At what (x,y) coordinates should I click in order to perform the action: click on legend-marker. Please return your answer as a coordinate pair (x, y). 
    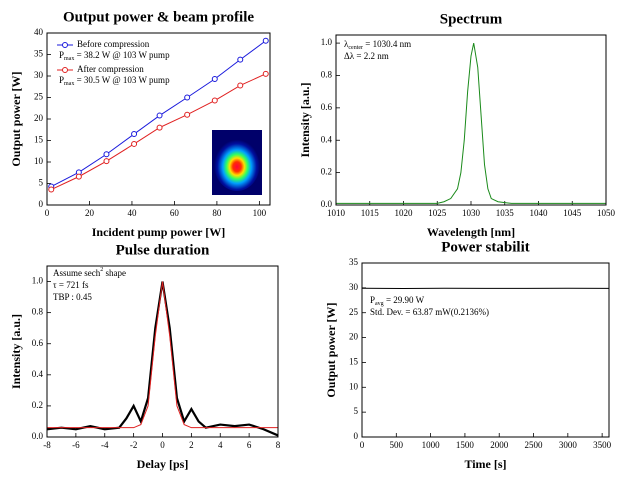
    Looking at the image, I should click on (65, 70).